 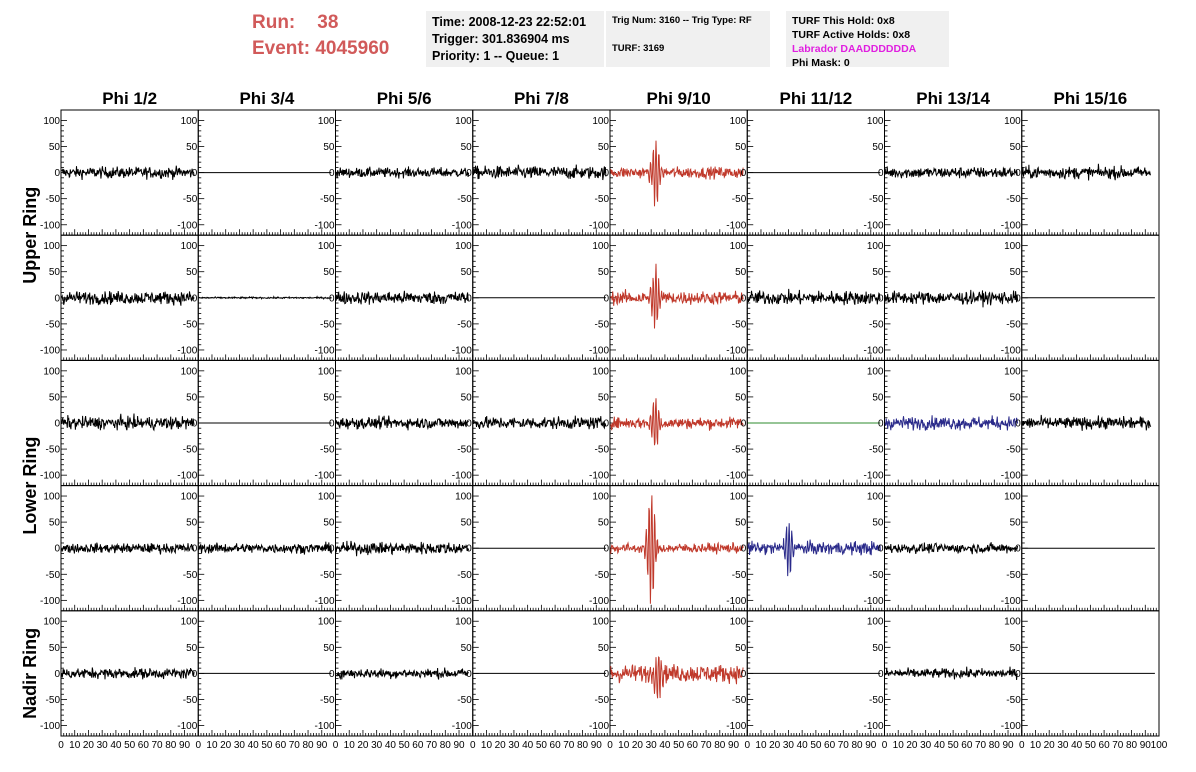 I want to click on column-title: Phi 13/14, so click(x=953, y=98).